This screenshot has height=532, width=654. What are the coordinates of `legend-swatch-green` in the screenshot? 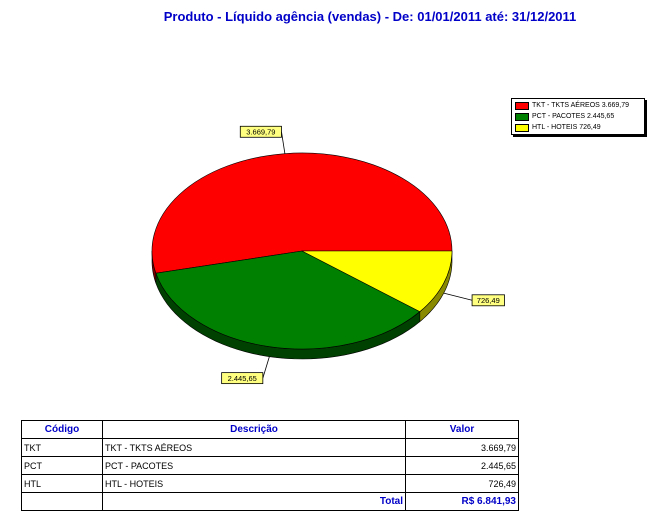 It's located at (522, 116).